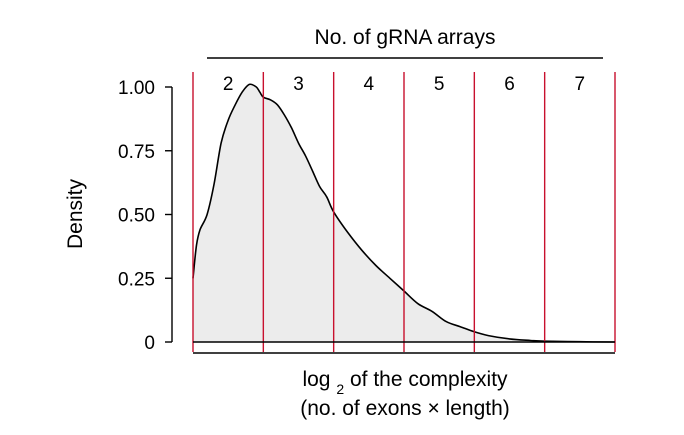  I want to click on x-axis-title-prefix: log, so click(316, 379).